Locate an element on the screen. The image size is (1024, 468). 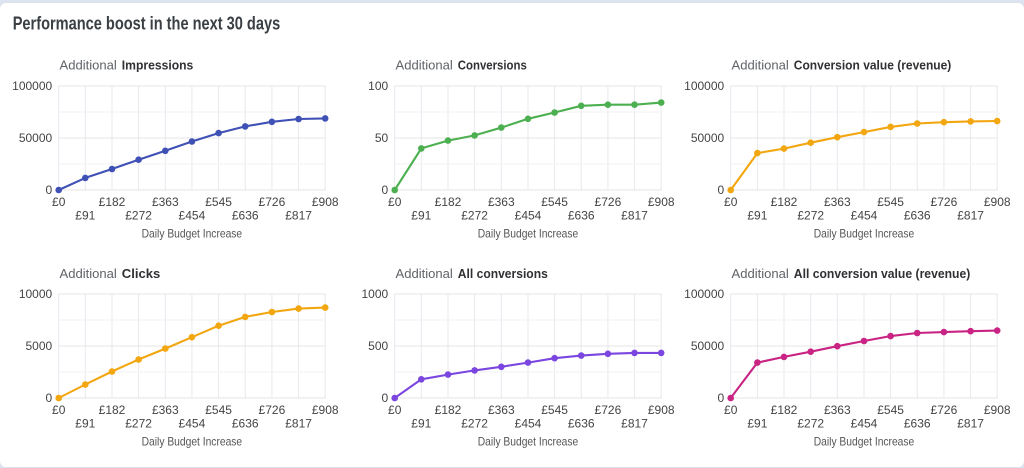
svg-text: 1000 is located at coordinates (374, 294).